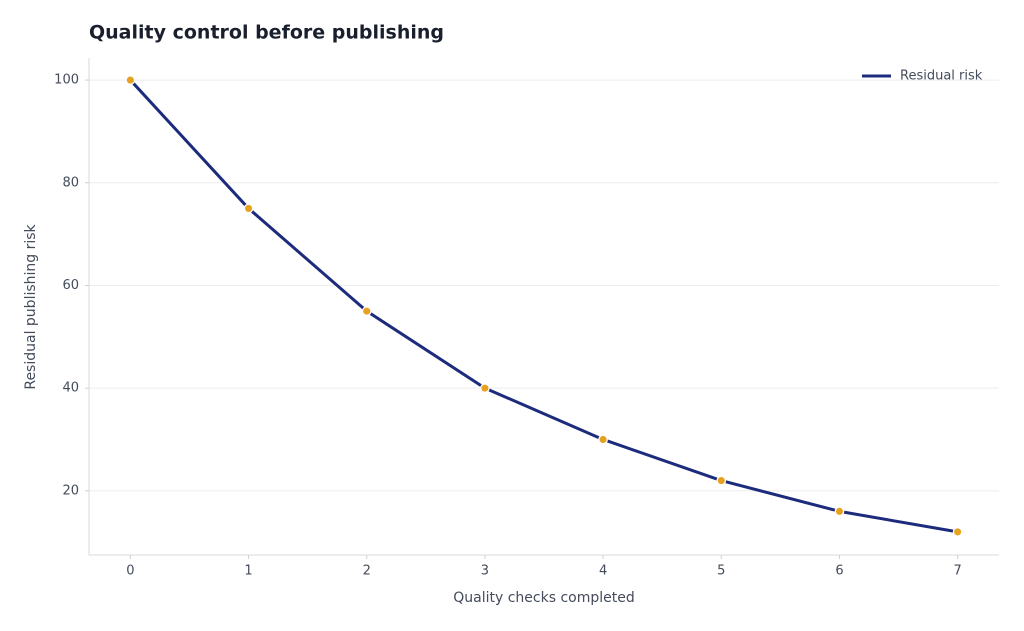 The height and width of the screenshot is (631, 1024). What do you see at coordinates (266, 33) in the screenshot?
I see `chart-title: Quality control before publishing` at bounding box center [266, 33].